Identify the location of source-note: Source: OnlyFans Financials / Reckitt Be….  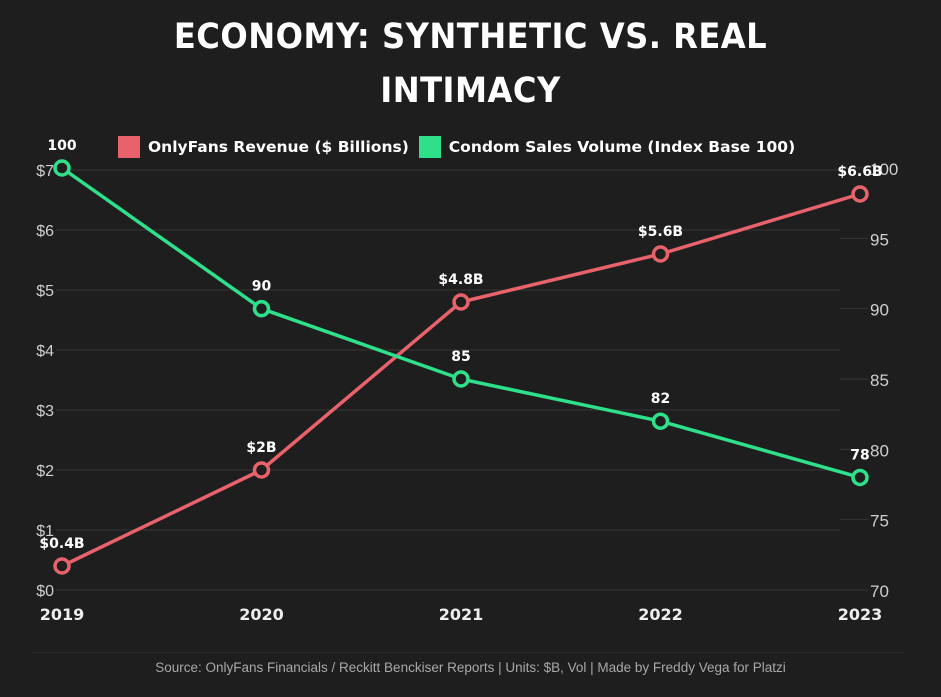
(470, 667).